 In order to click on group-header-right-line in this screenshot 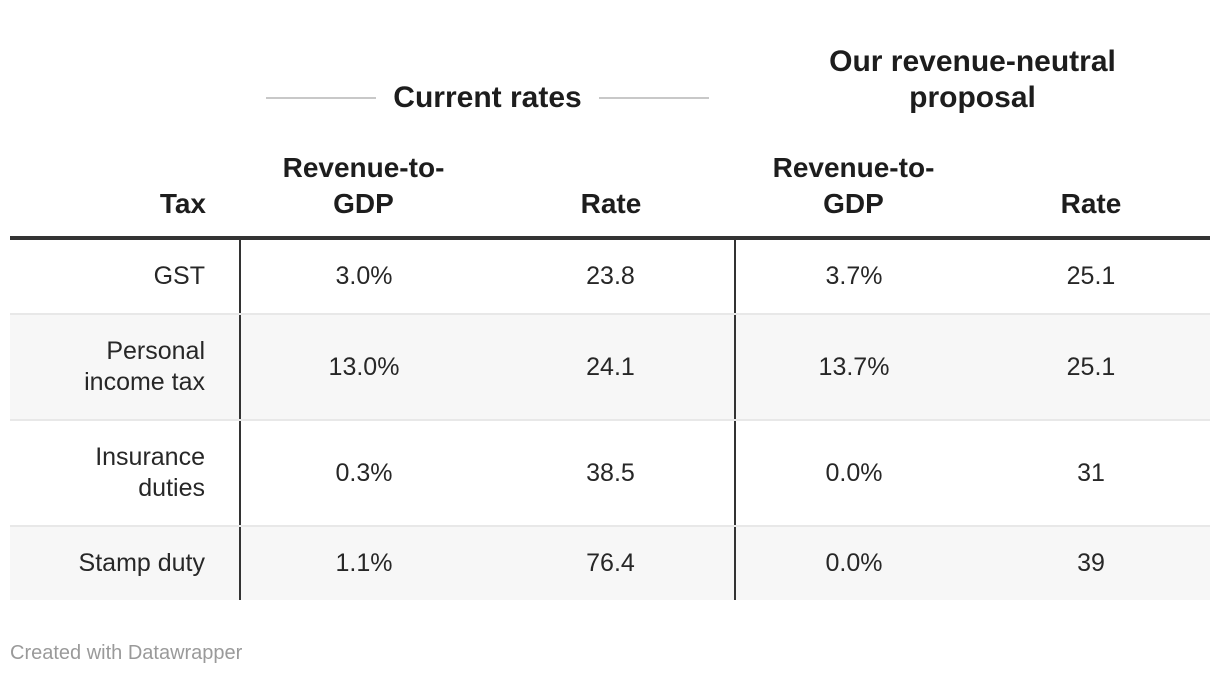, I will do `click(653, 98)`.